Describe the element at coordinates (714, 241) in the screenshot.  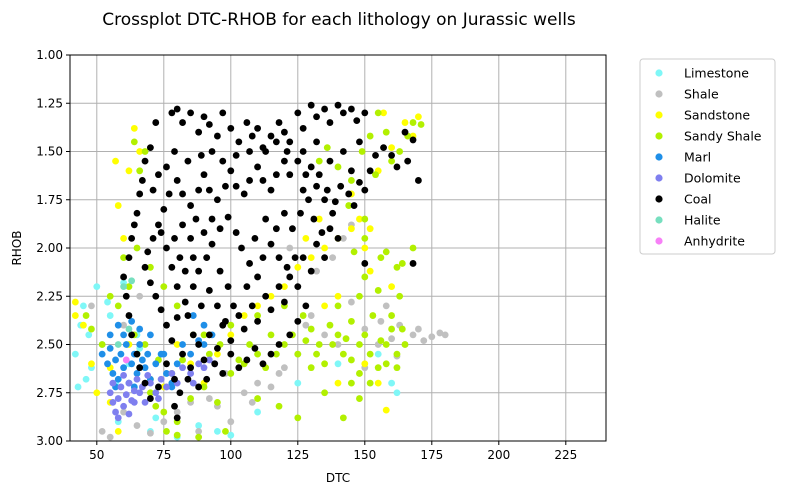
I see `legend-label: Anhydrite` at that location.